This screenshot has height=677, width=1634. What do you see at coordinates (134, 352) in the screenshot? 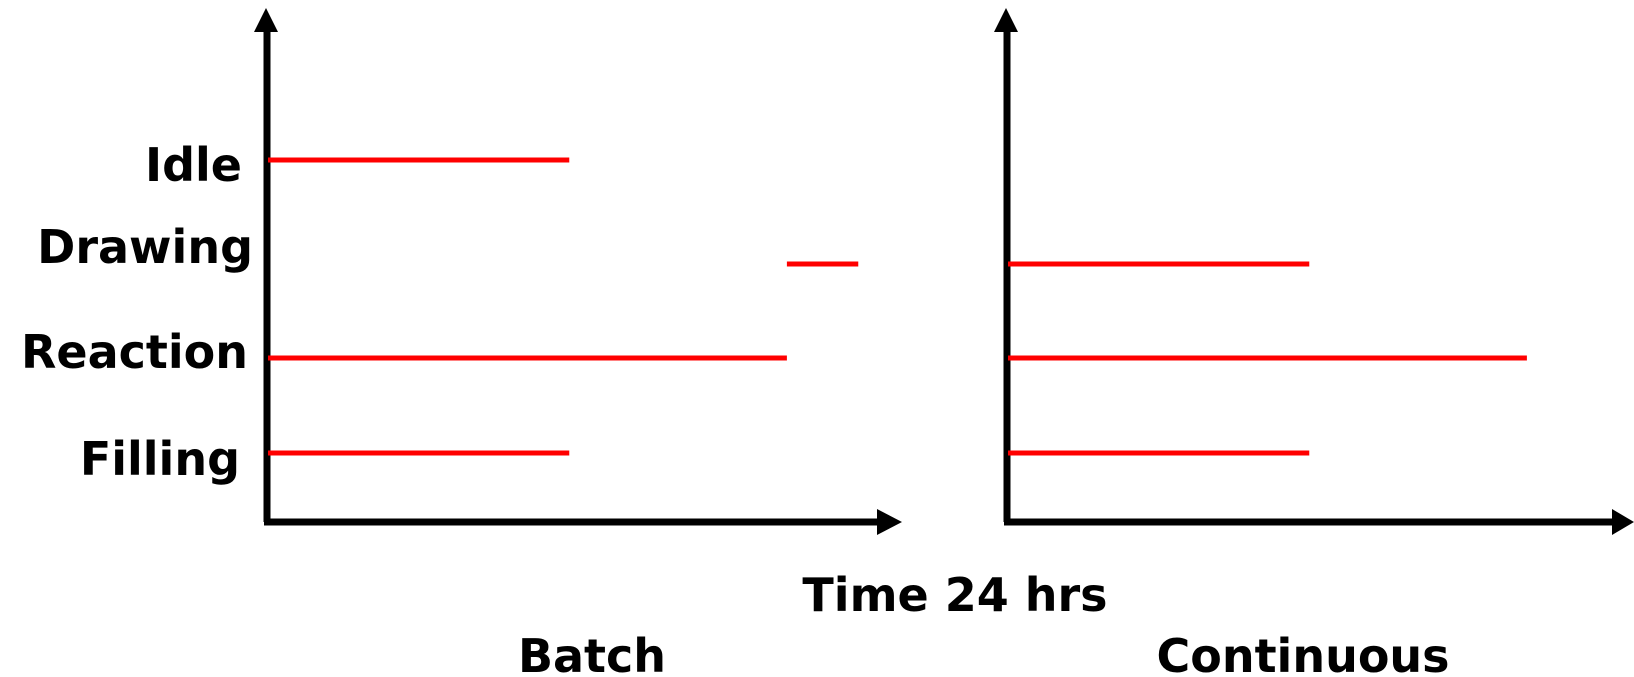
I see `row-label-reaction: Reaction` at bounding box center [134, 352].